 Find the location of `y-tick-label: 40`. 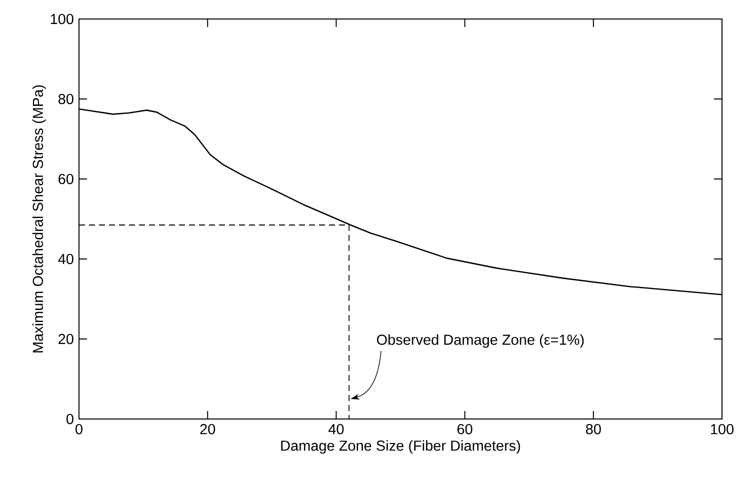

y-tick-label: 40 is located at coordinates (66, 259).